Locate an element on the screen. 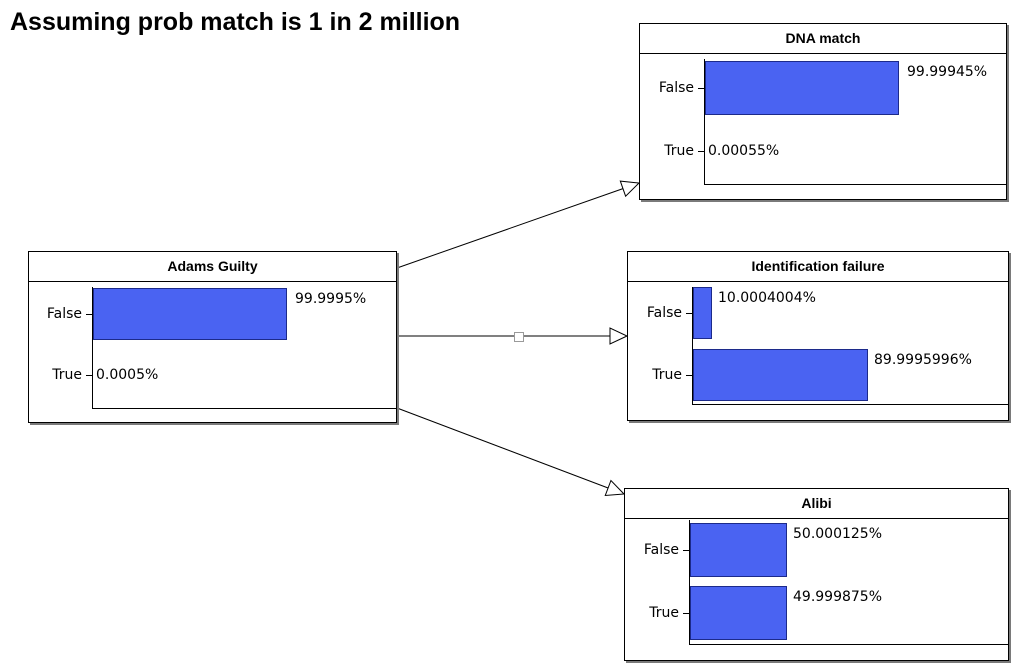 This screenshot has width=1028, height=664. node-title: Identification failure is located at coordinates (818, 267).